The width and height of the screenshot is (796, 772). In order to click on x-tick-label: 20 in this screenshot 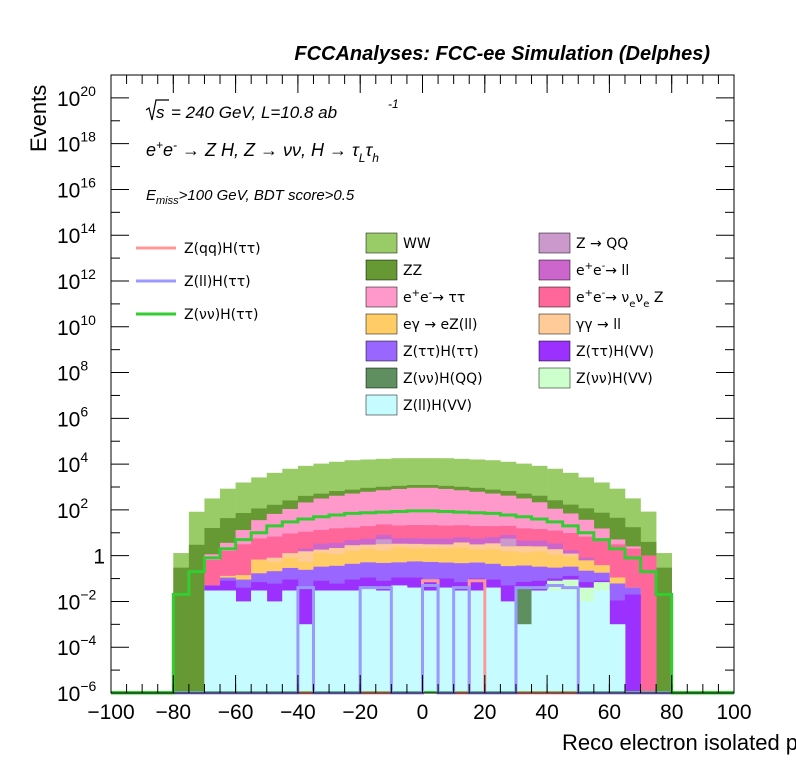, I will do `click(484, 712)`.